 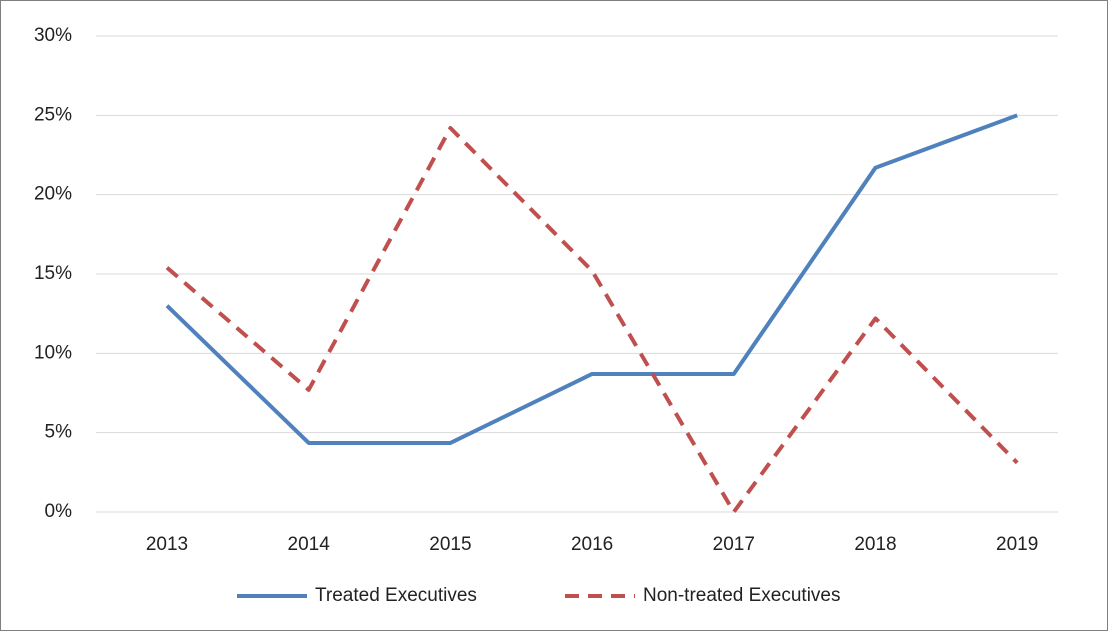 I want to click on x-tick-label: 2016, so click(x=592, y=544).